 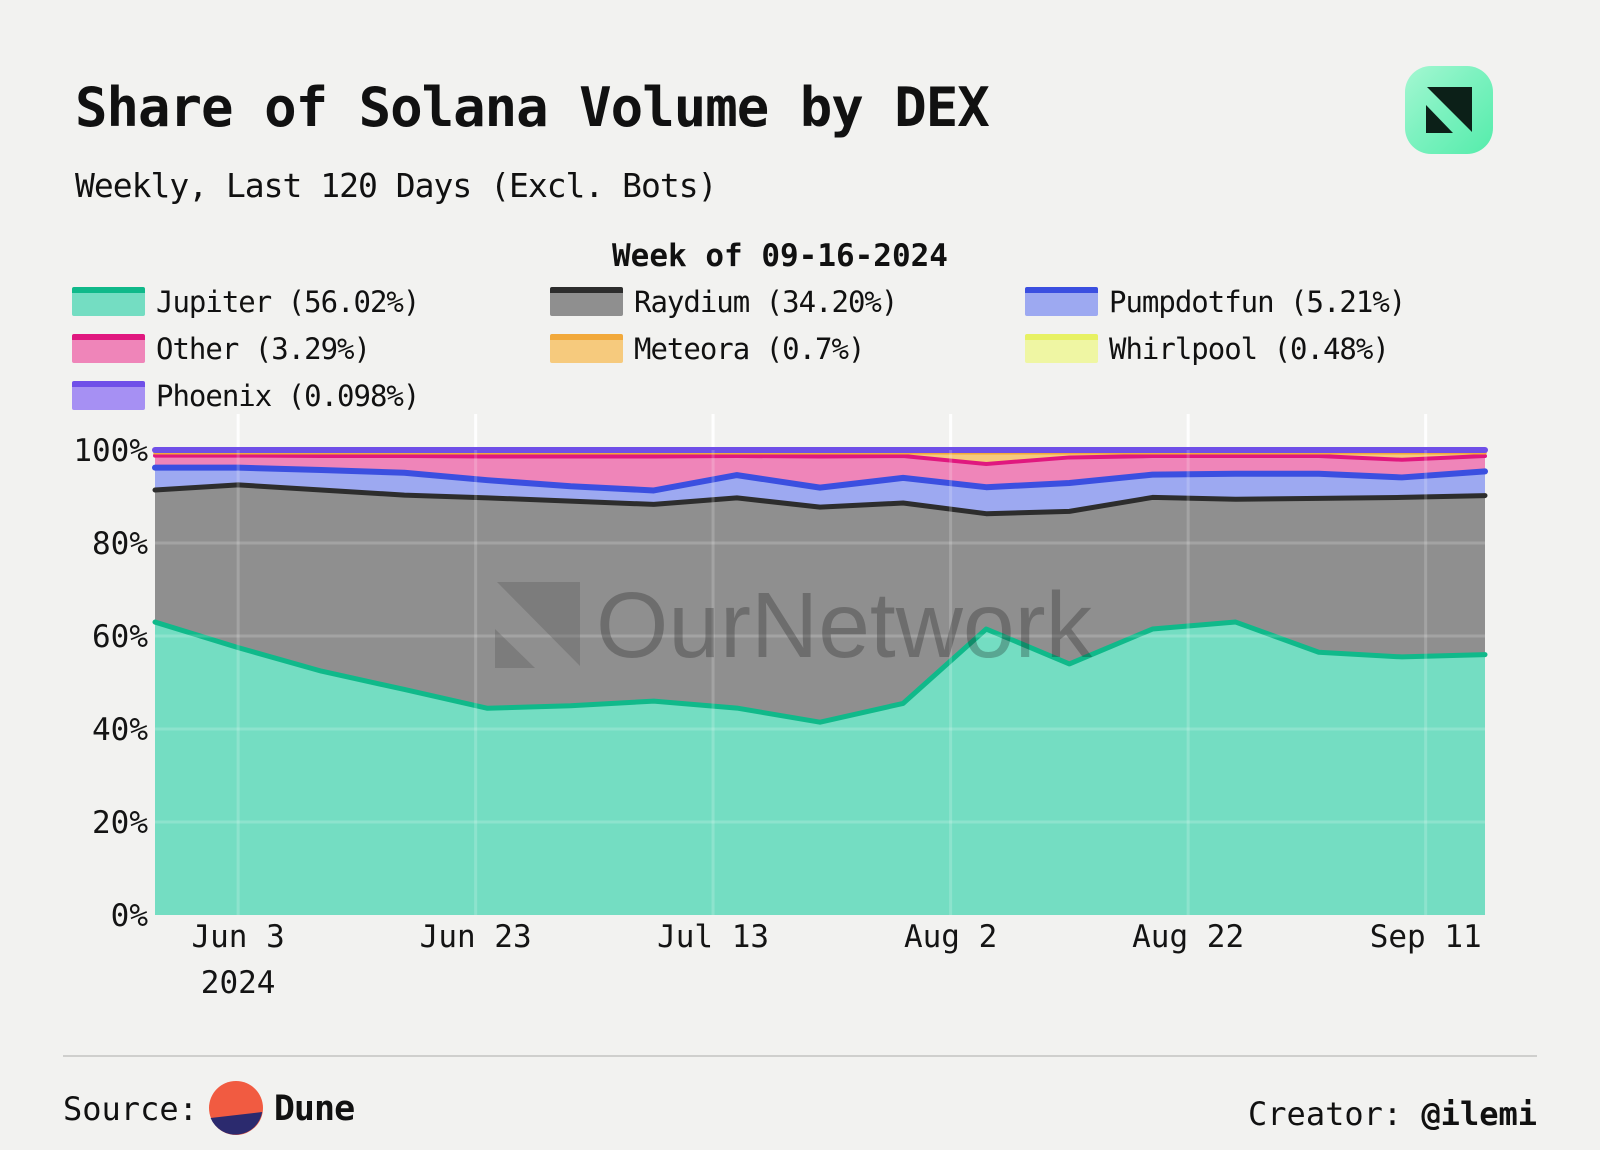 I want to click on legend-item-phoenix: Phoenix (0.098%), so click(x=311, y=395).